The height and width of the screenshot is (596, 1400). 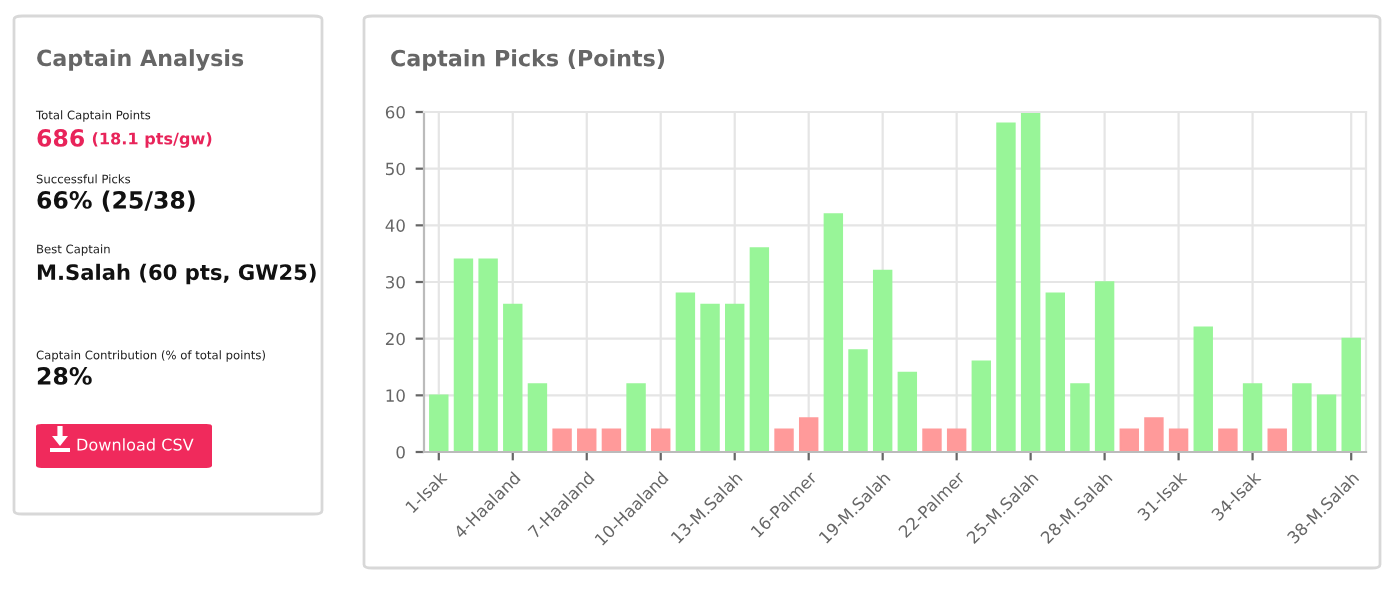 I want to click on y-tick-label: 30, so click(x=395, y=282).